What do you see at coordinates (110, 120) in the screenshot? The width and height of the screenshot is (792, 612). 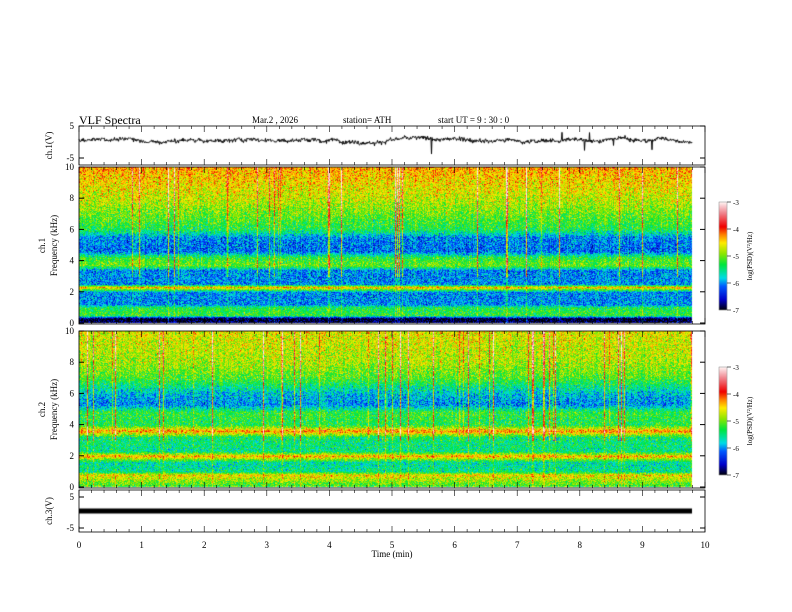 I see `figure-title: VLF Spectra` at bounding box center [110, 120].